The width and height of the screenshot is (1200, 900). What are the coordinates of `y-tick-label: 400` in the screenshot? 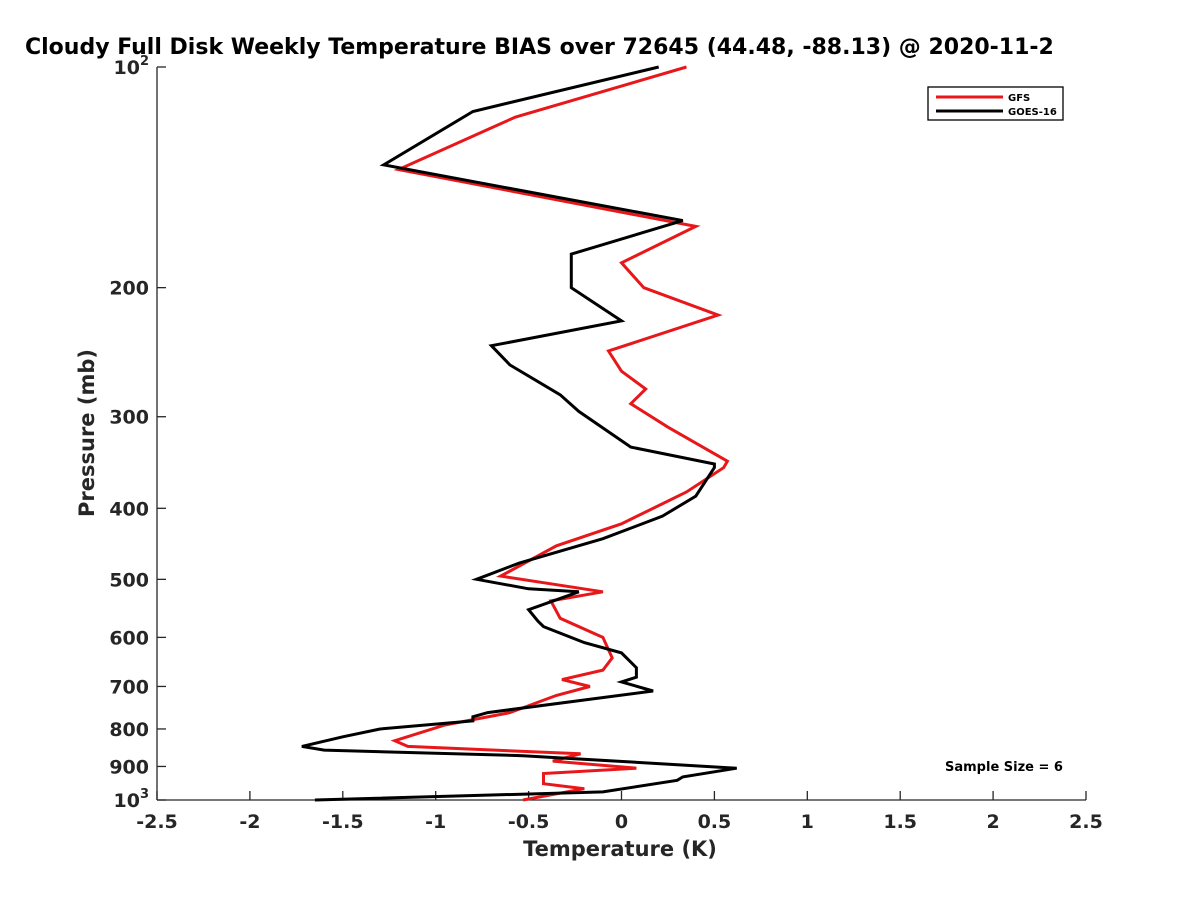 It's located at (129, 509).